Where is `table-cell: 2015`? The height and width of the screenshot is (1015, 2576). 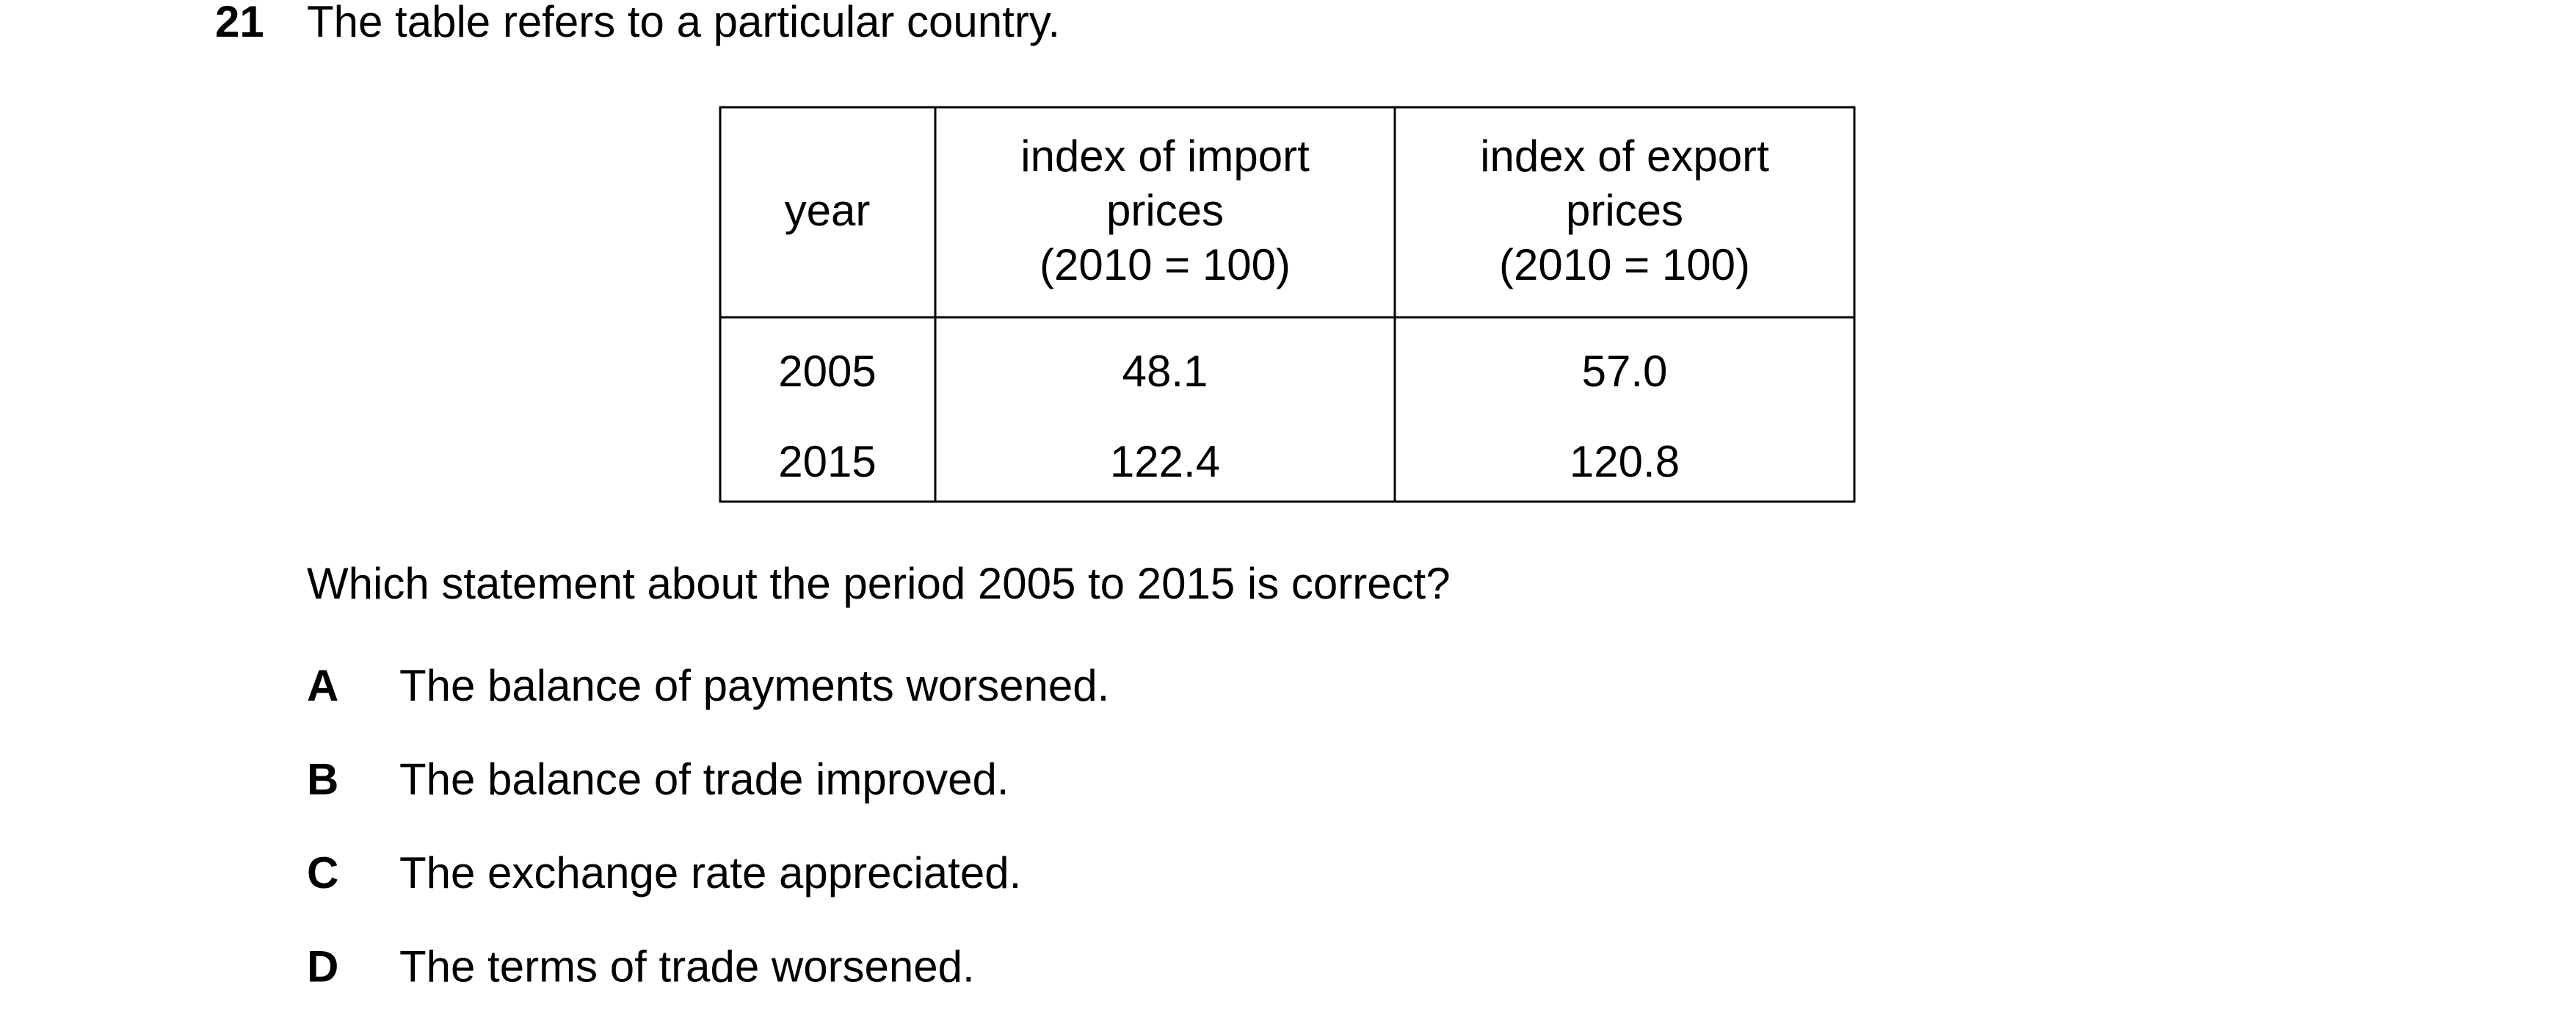 table-cell: 2015 is located at coordinates (827, 461).